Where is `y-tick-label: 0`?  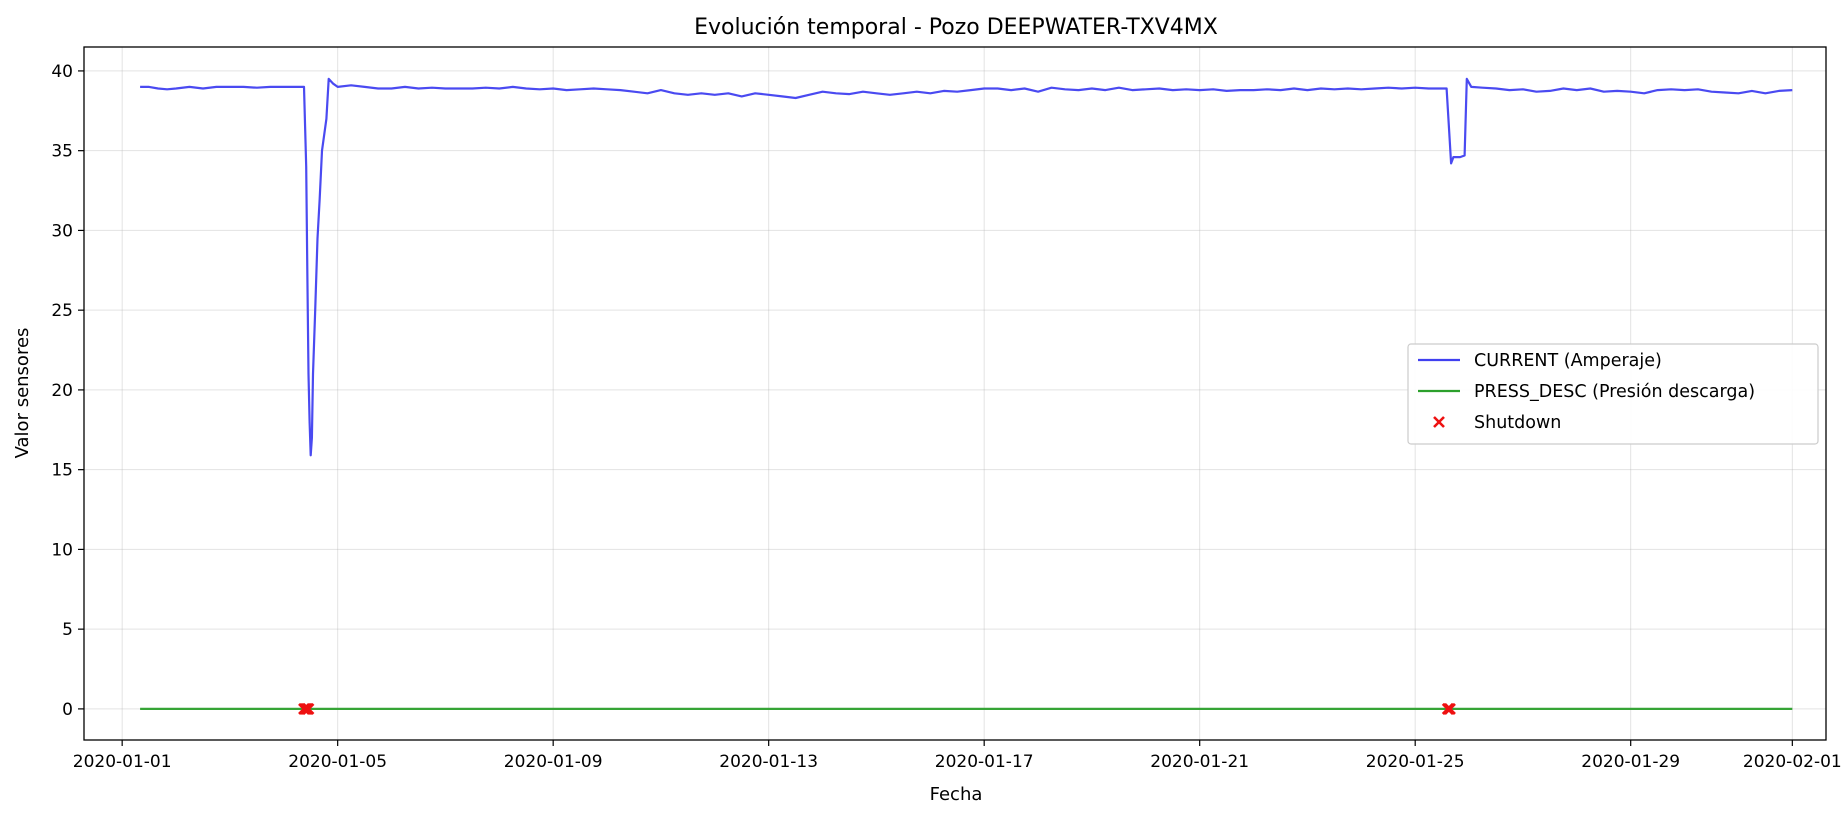 y-tick-label: 0 is located at coordinates (67, 710).